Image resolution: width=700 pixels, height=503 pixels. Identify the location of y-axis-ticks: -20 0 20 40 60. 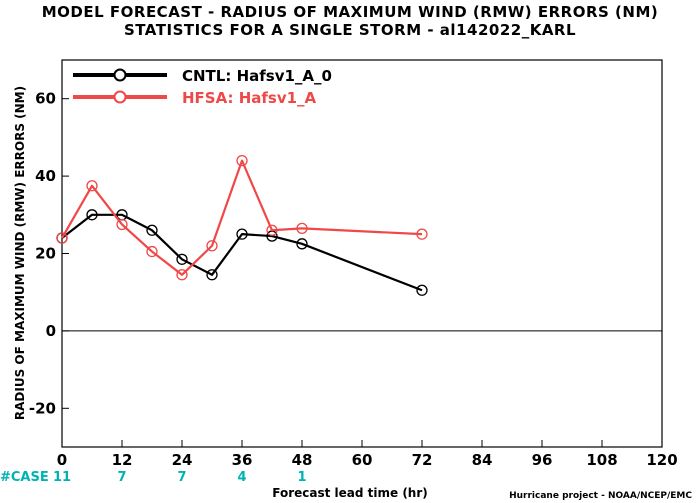
(49, 253).